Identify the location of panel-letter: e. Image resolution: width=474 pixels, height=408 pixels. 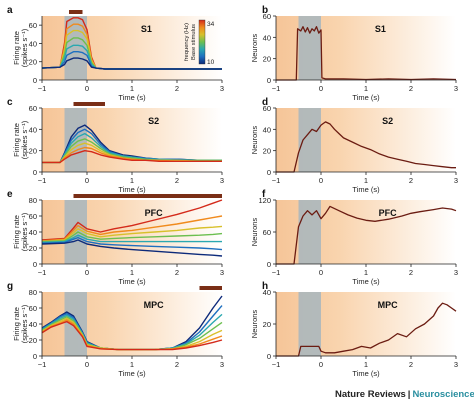
(10, 194).